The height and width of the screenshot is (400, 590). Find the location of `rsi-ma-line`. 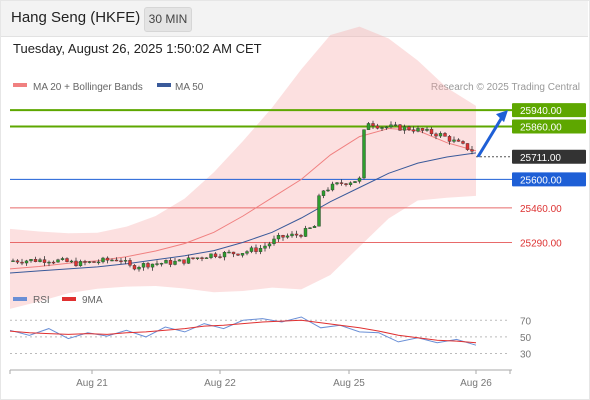

rsi-ma-line is located at coordinates (243, 331).